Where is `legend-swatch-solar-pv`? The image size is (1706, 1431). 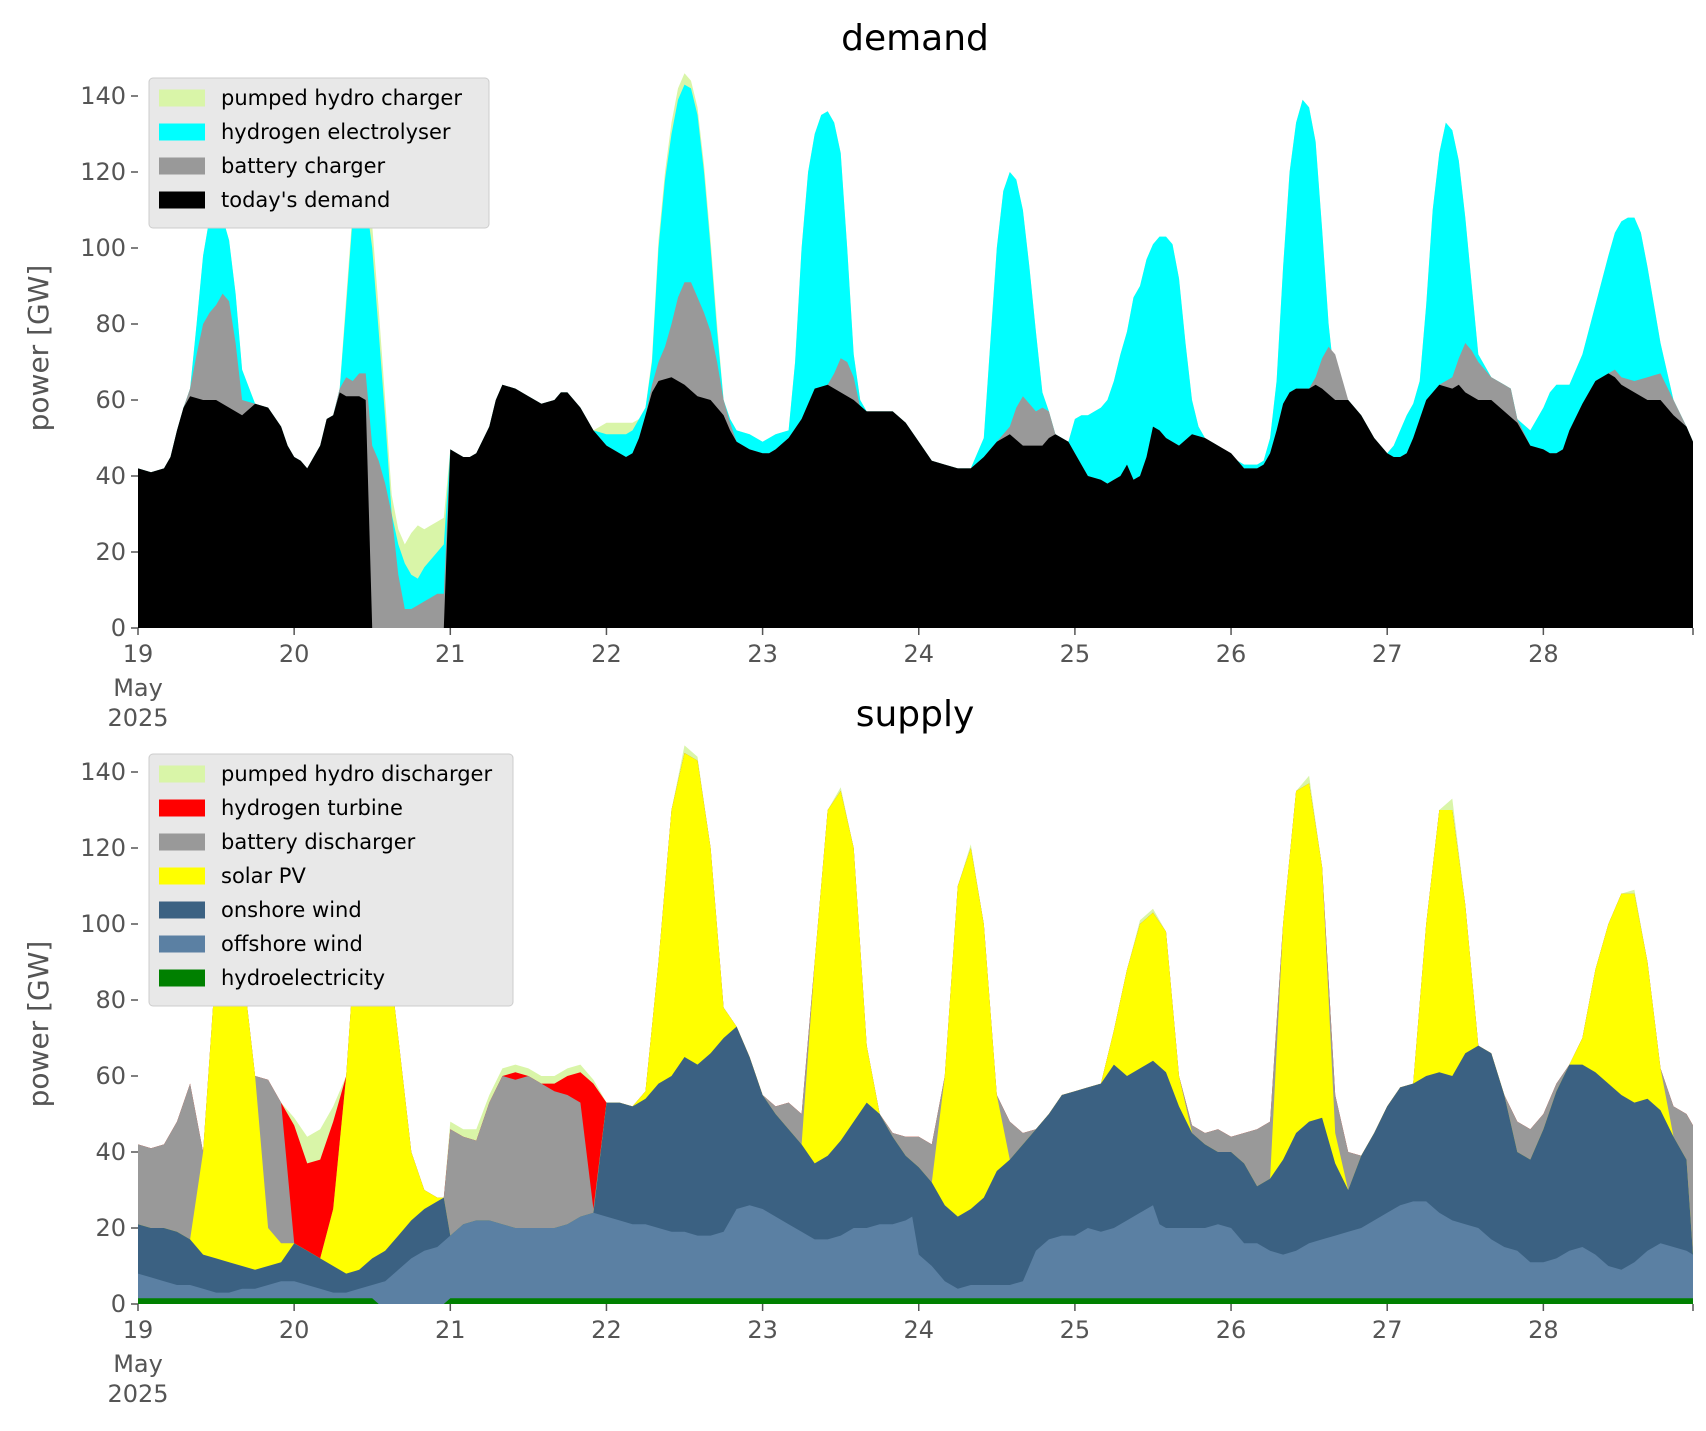 legend-swatch-solar-pv is located at coordinates (182, 876).